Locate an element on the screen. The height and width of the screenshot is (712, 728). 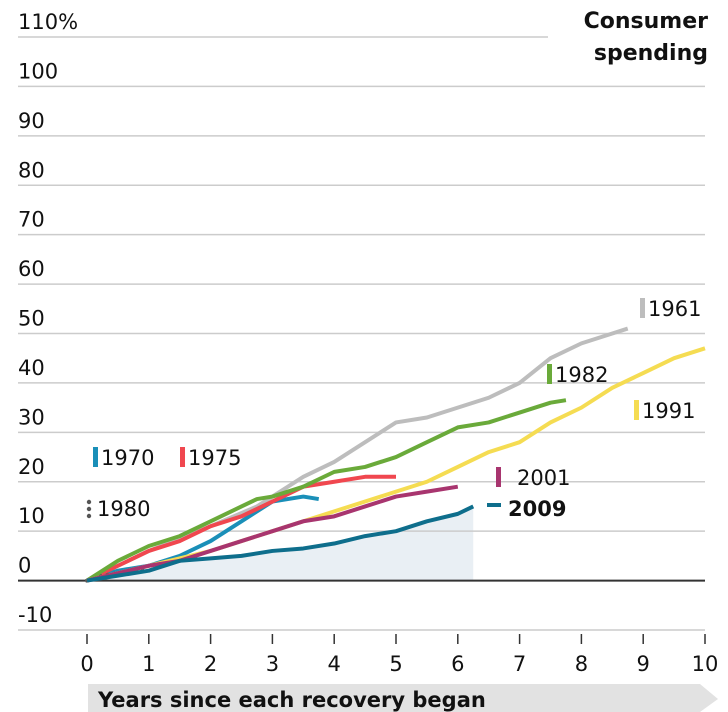
y-tick-label: 50 is located at coordinates (31, 319).